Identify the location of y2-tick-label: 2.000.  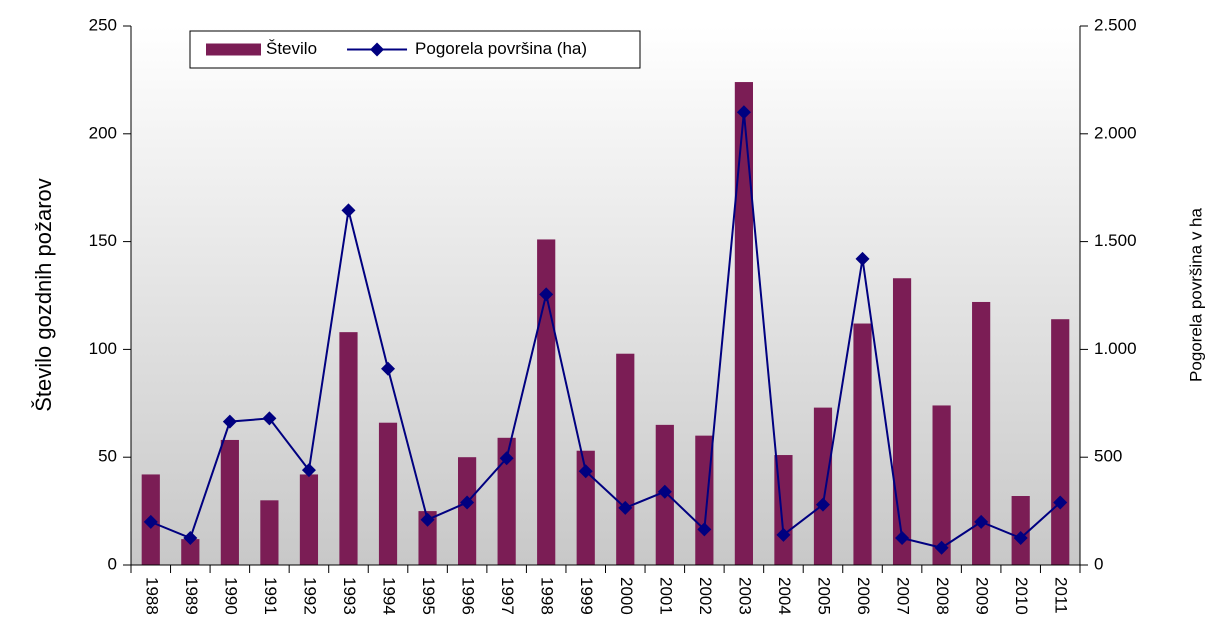
(1115, 132).